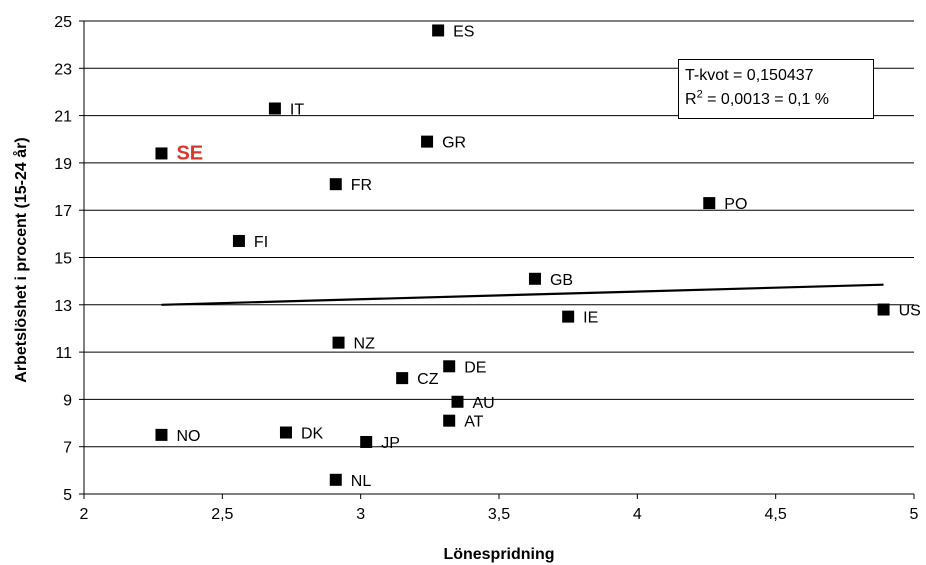 The height and width of the screenshot is (565, 926). I want to click on point-label-se: SE, so click(189, 153).